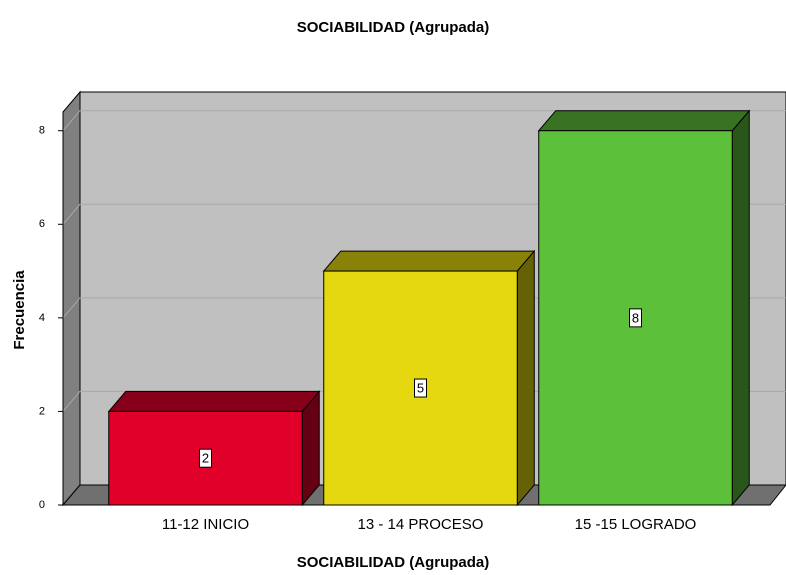 The width and height of the screenshot is (786, 575). I want to click on grid-line, so click(424, 121).